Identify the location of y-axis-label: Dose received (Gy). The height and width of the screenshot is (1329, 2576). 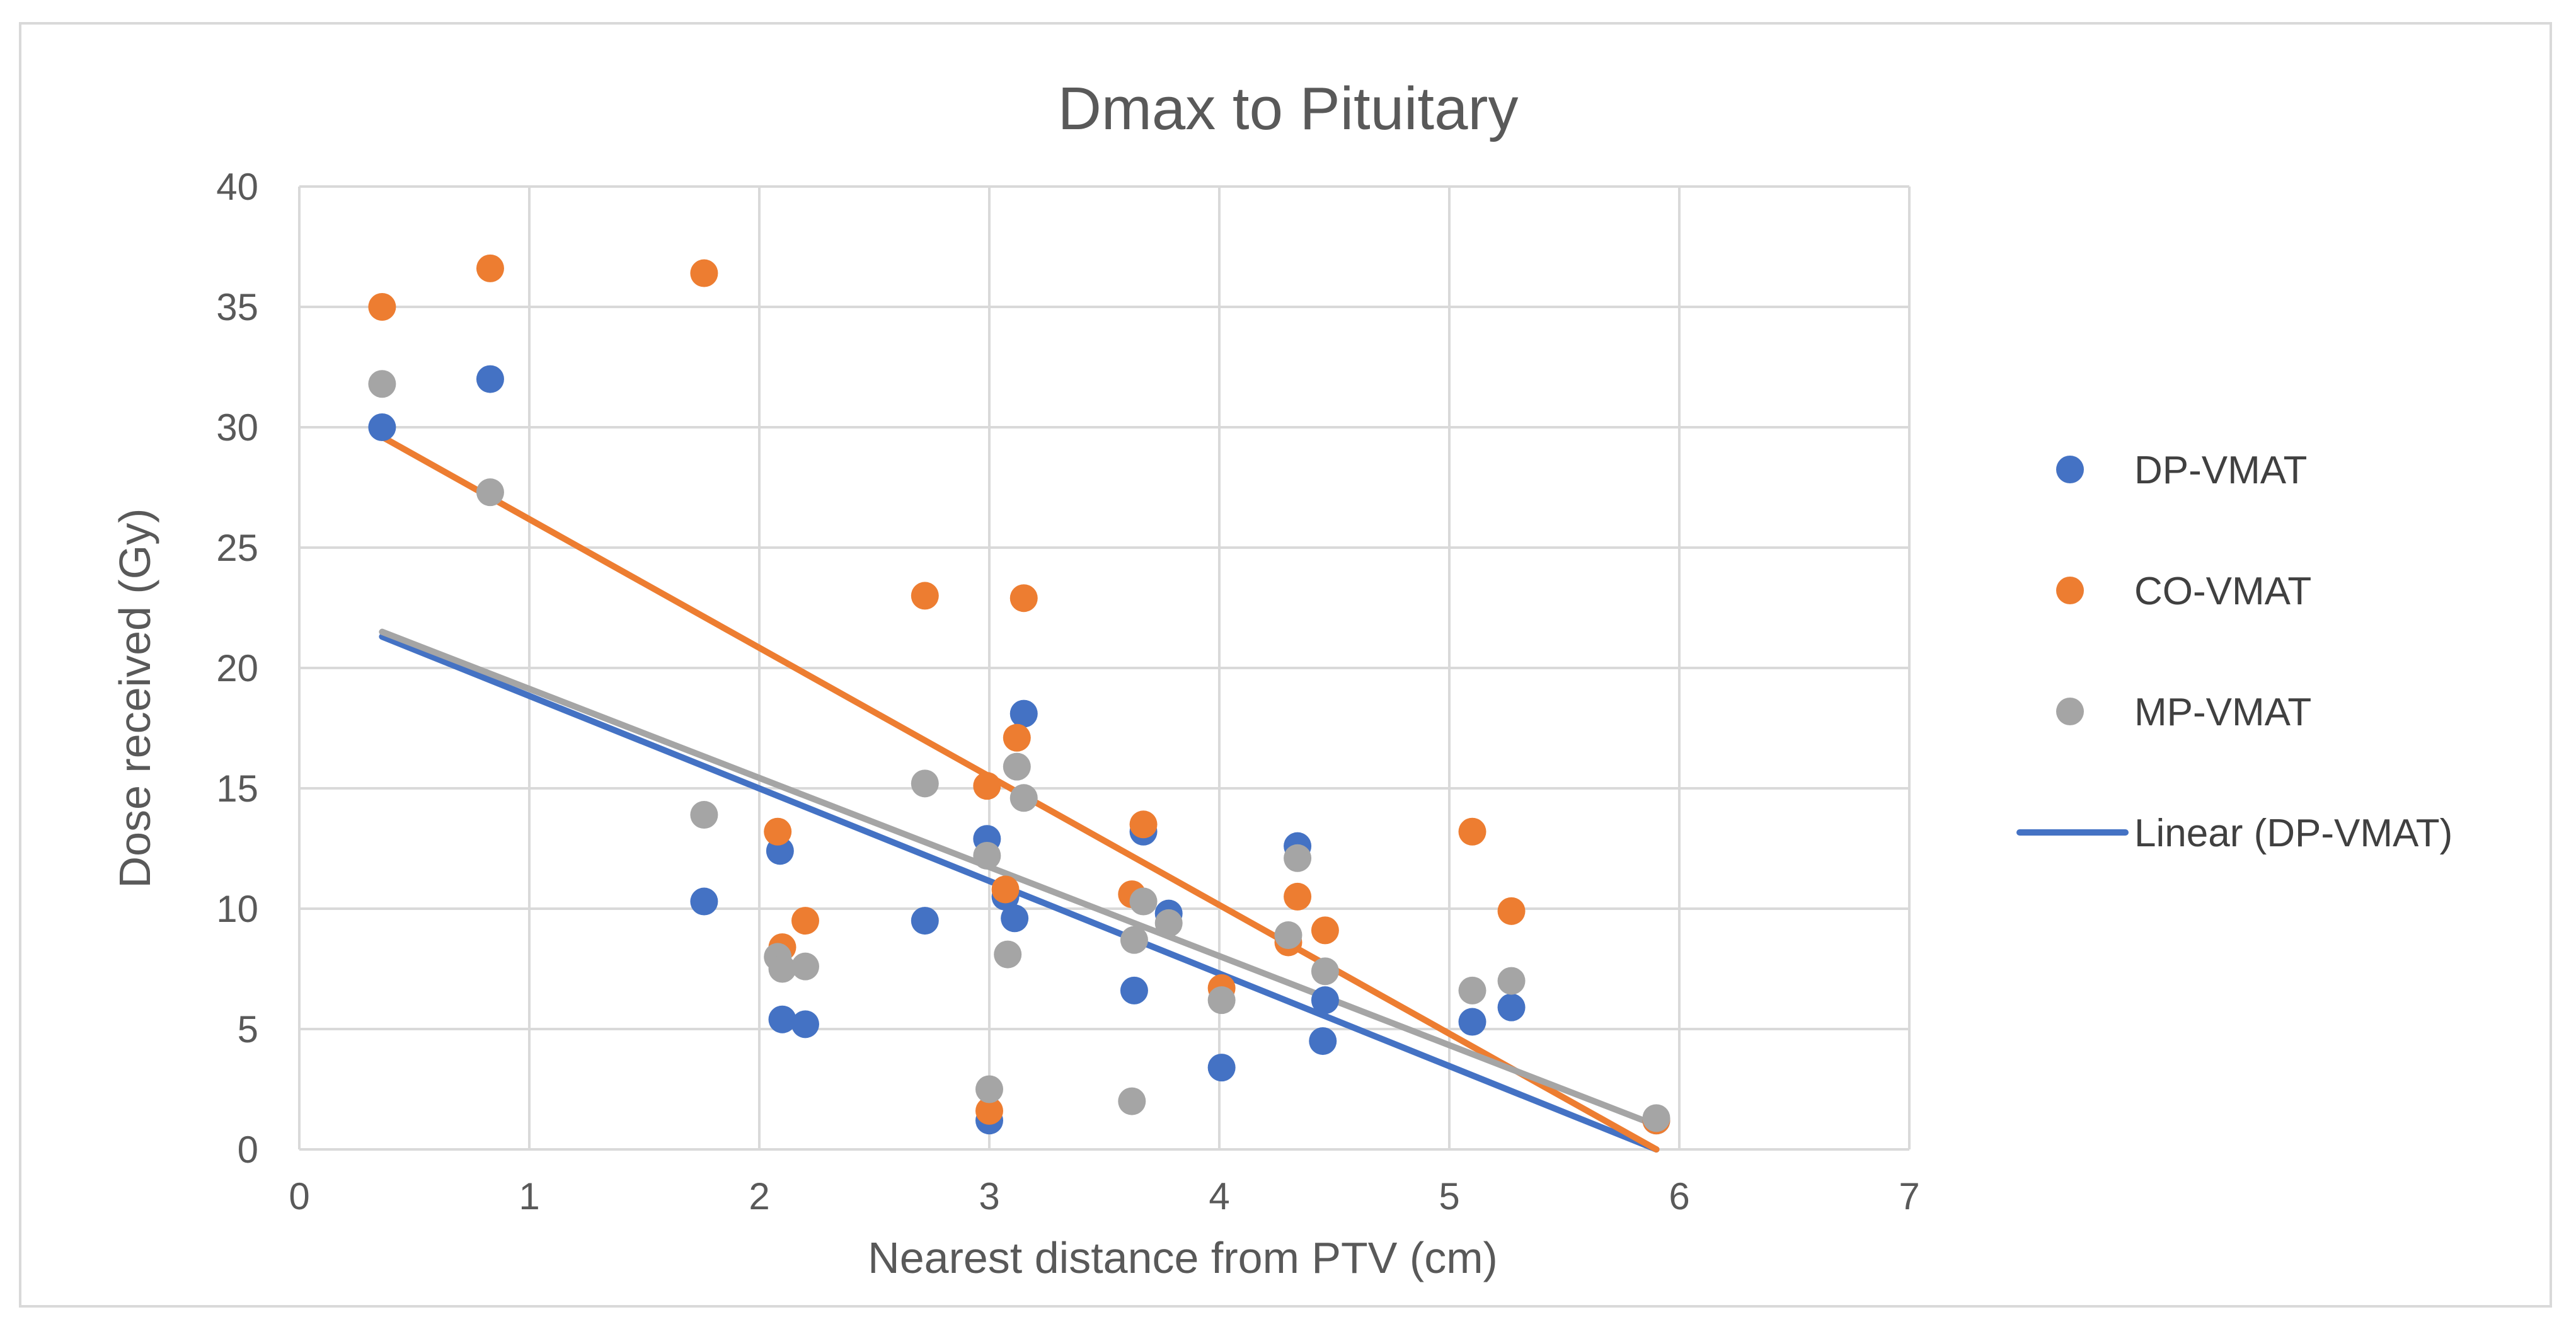
(134, 699).